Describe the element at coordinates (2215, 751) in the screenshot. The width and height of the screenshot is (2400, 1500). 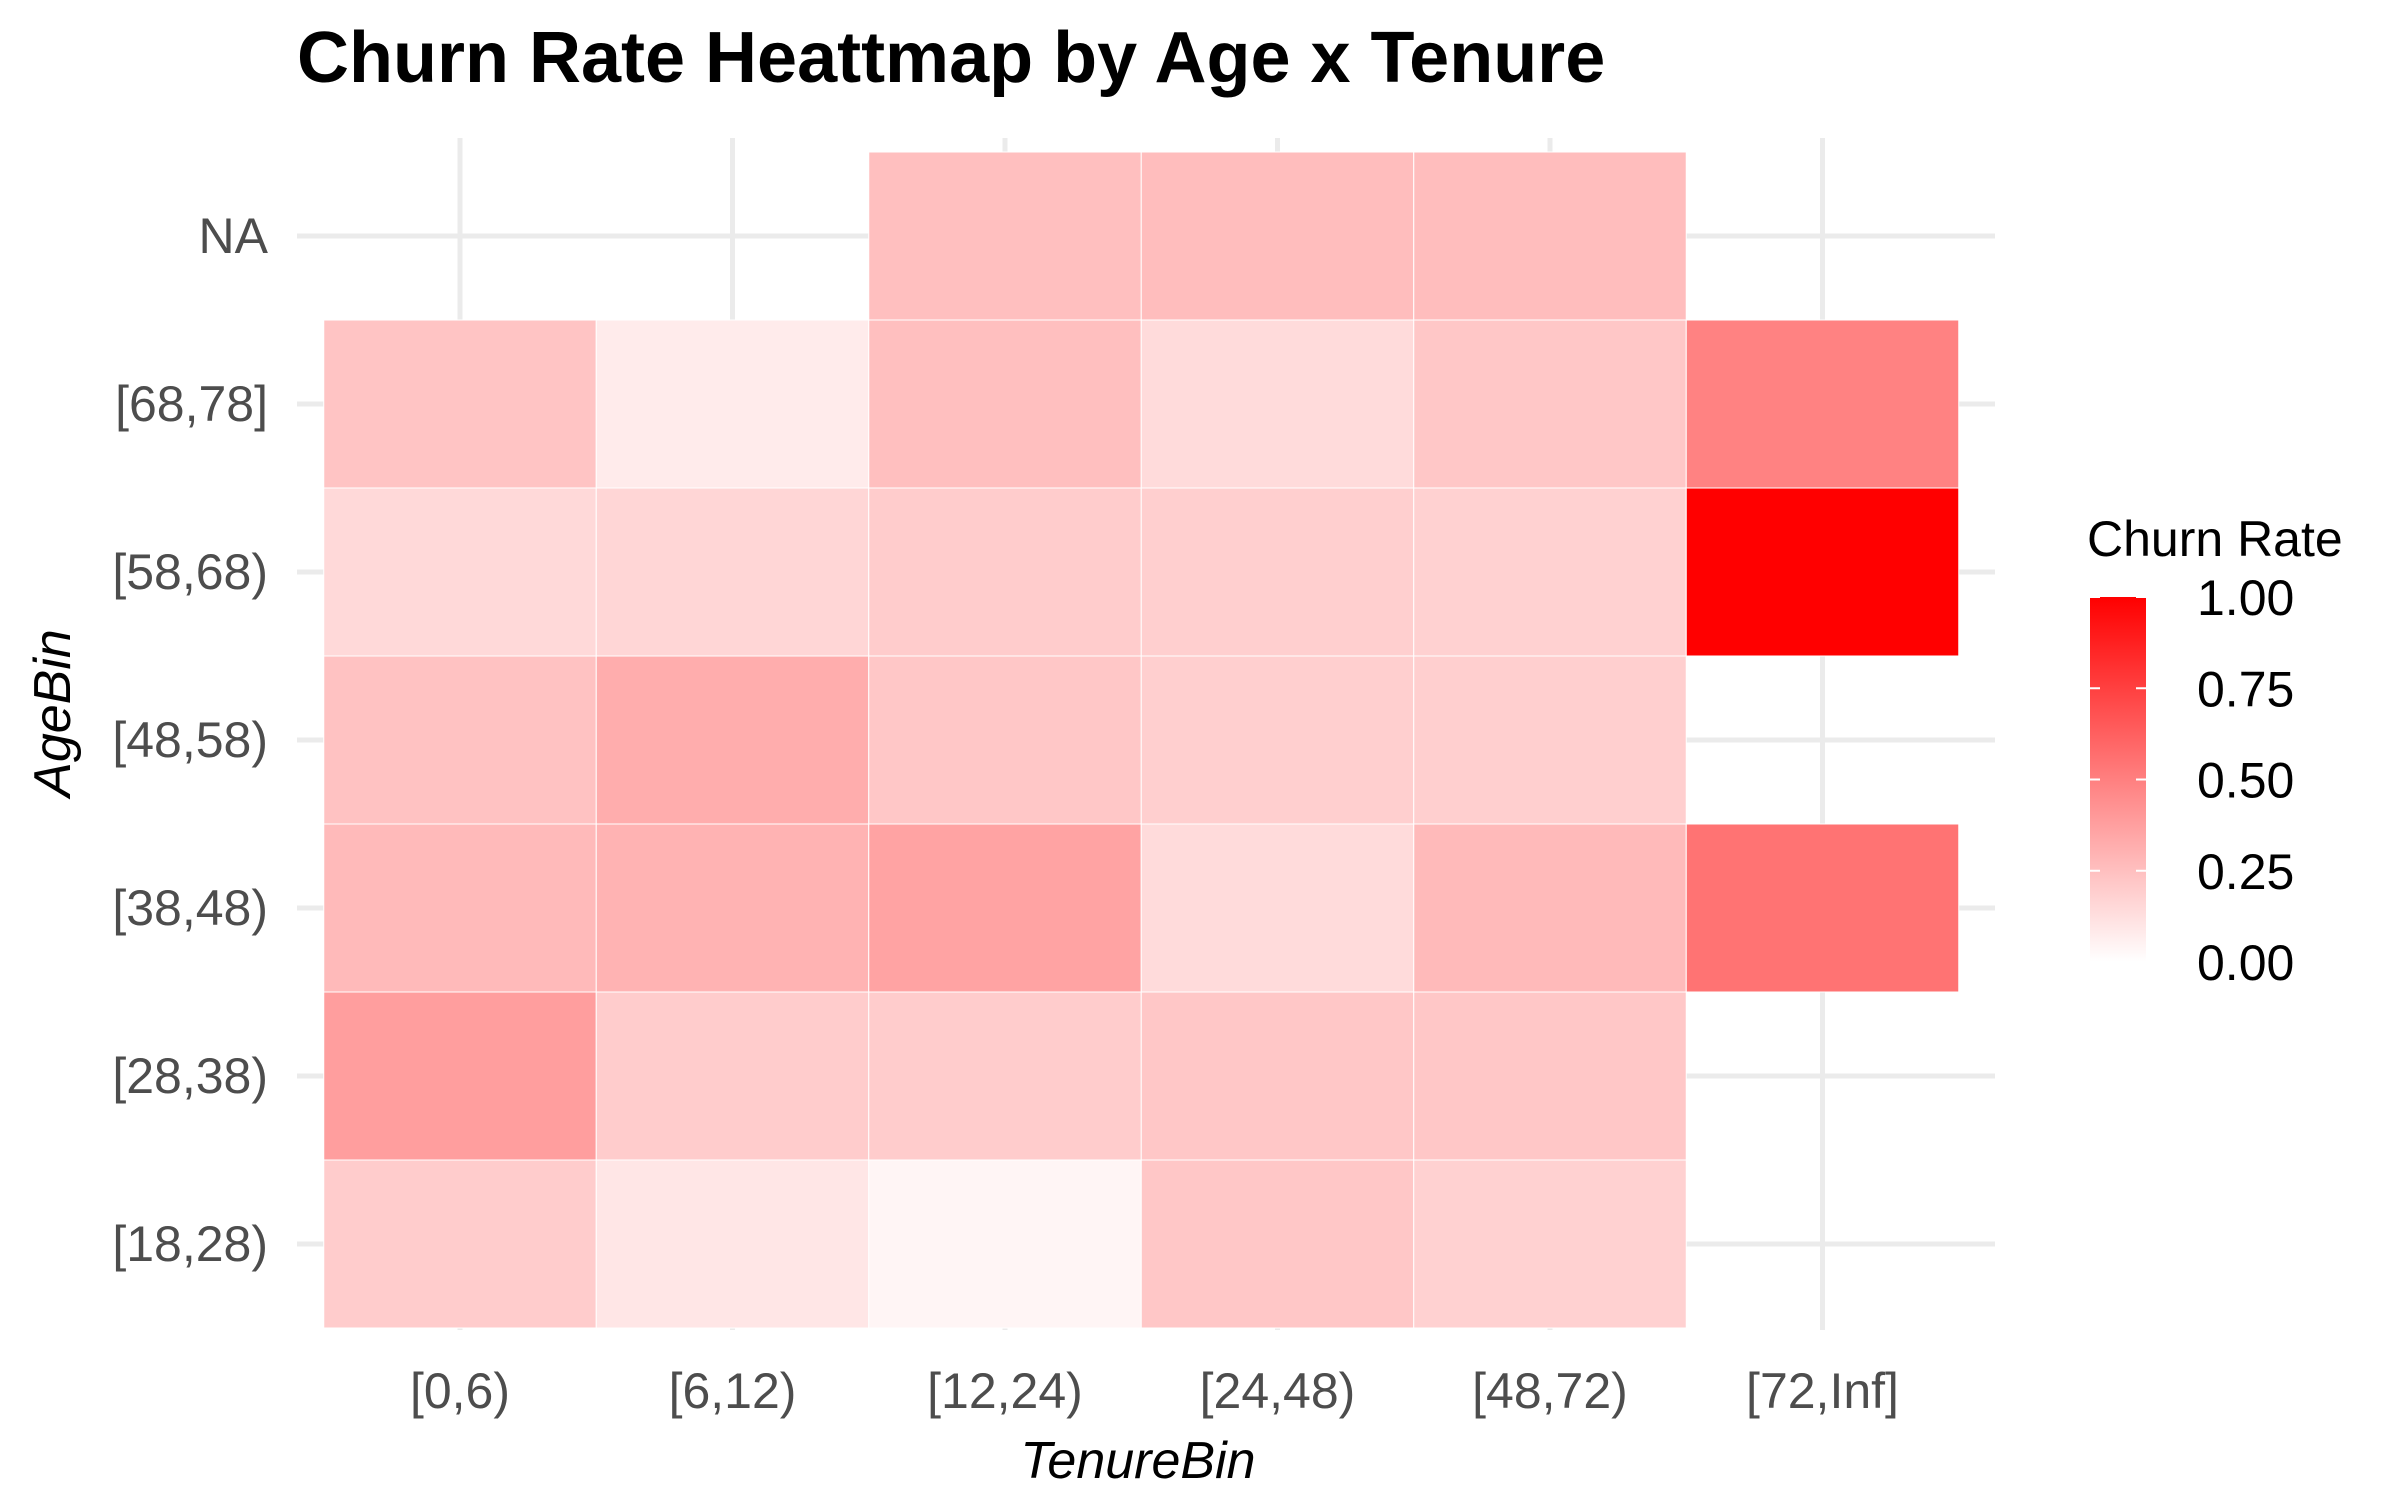
I see `legend: Churn Rate 1.00 0.75 0.50 0.25 0.00` at that location.